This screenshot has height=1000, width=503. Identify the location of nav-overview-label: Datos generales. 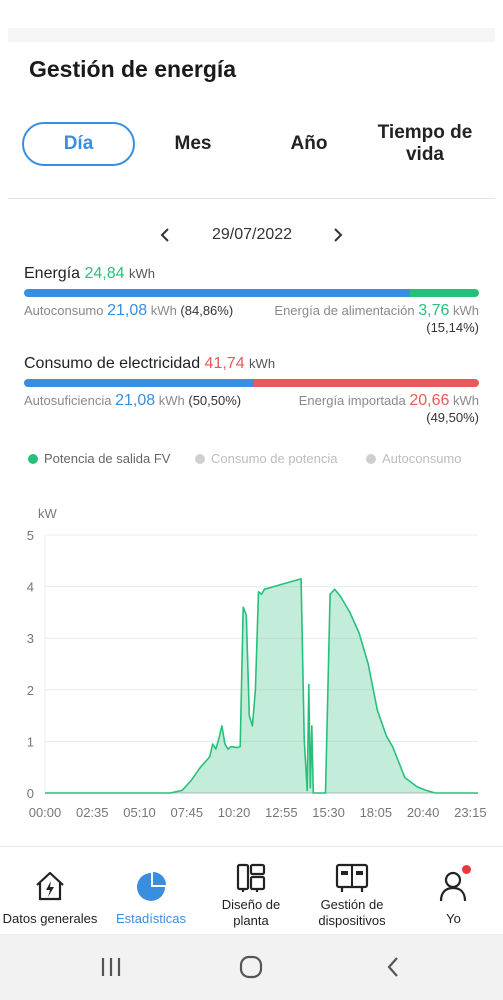
(50, 918).